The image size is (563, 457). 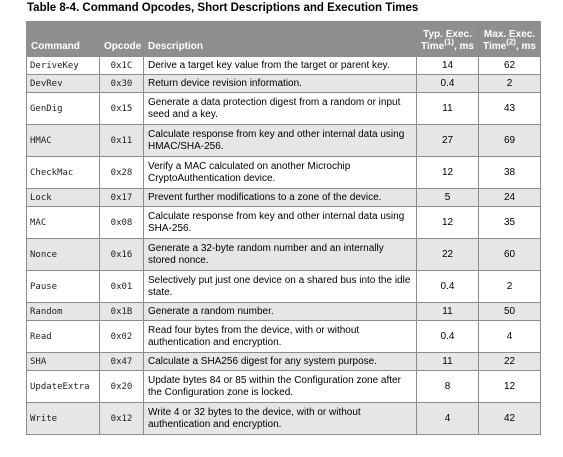 I want to click on opcode-cell: 0x11, so click(x=121, y=140).